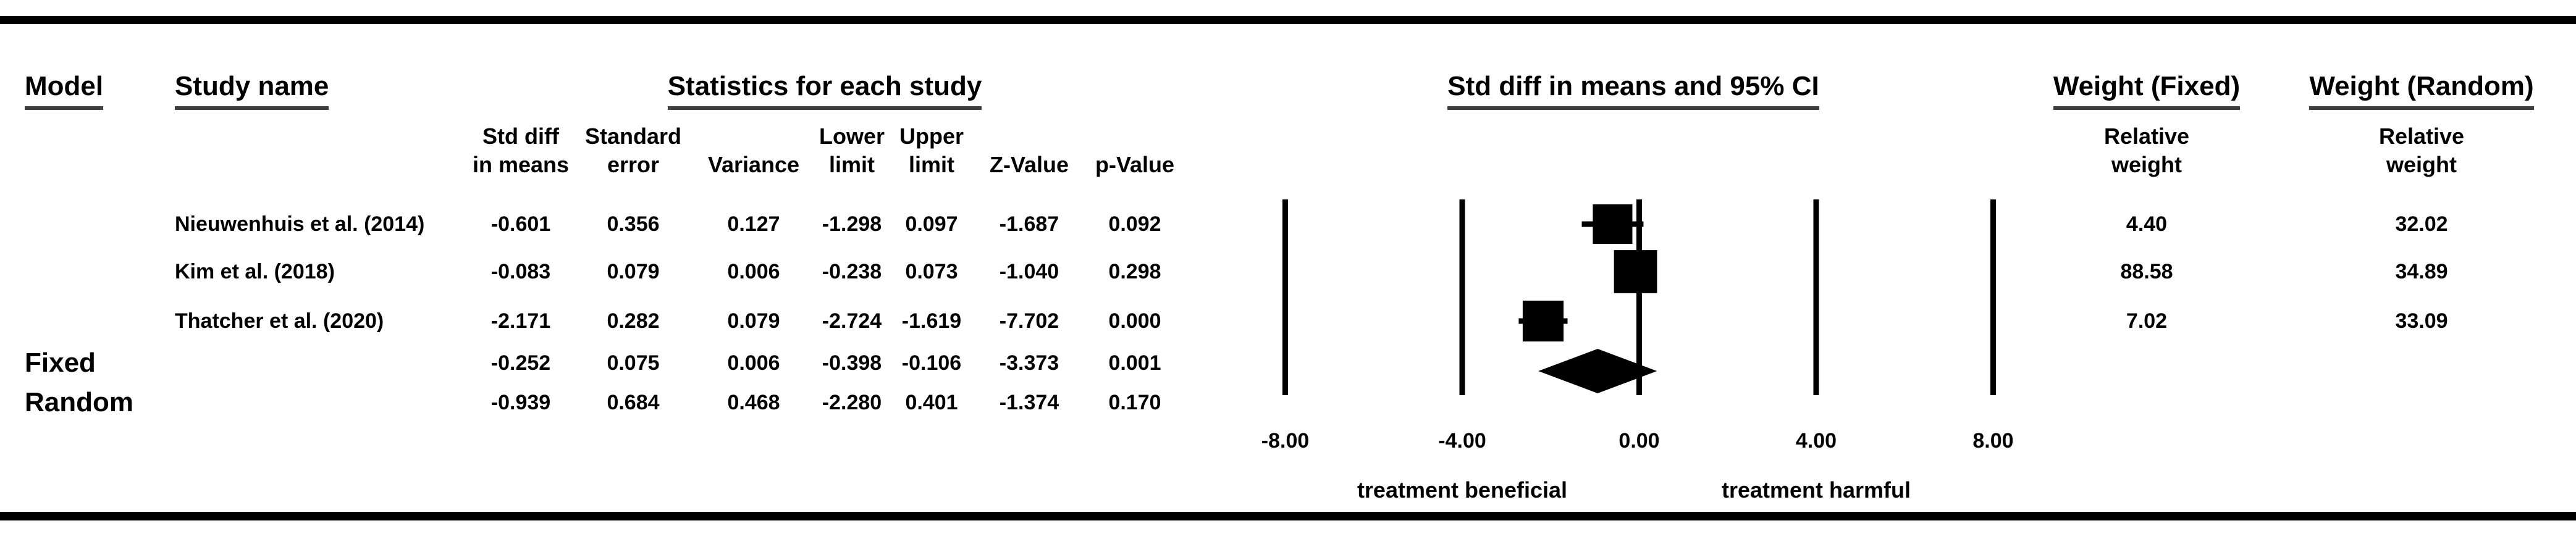 The height and width of the screenshot is (539, 2576). I want to click on forest-plot, so click(1655, 296).